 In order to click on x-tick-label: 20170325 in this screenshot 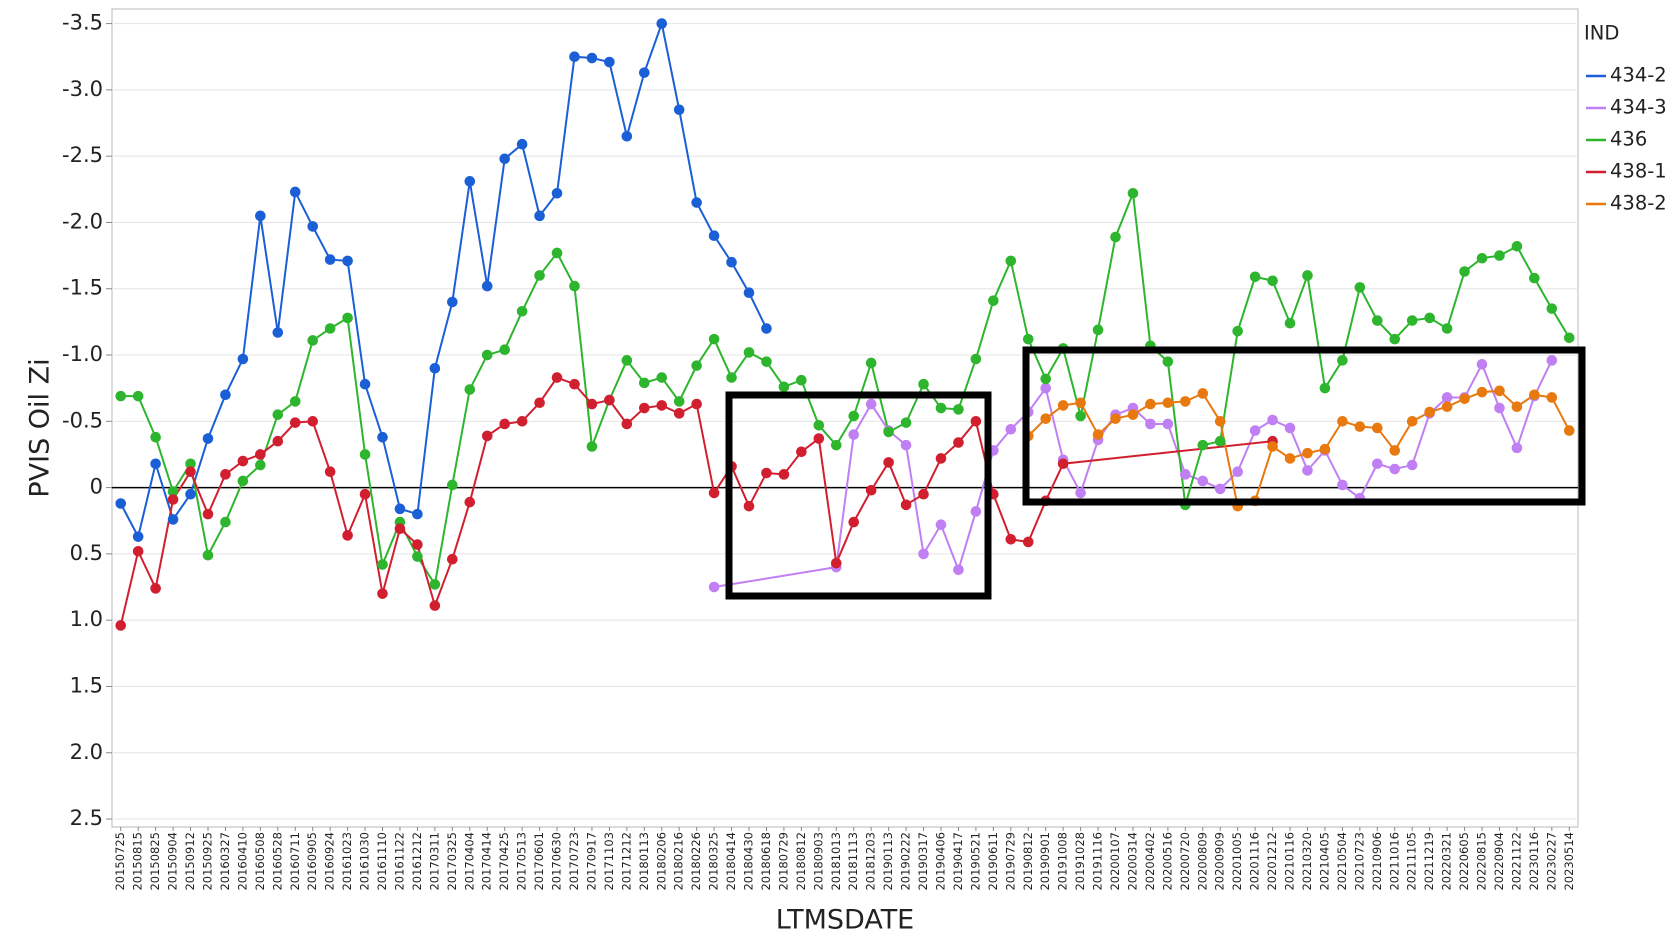, I will do `click(452, 861)`.